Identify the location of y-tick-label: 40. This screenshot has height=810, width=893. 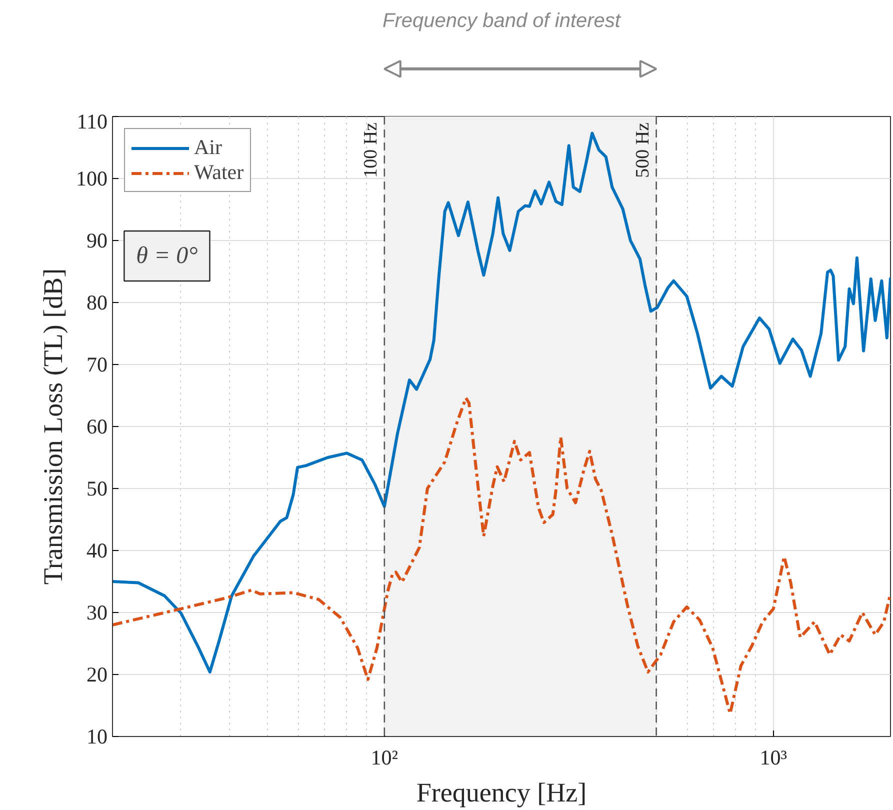
(97, 550).